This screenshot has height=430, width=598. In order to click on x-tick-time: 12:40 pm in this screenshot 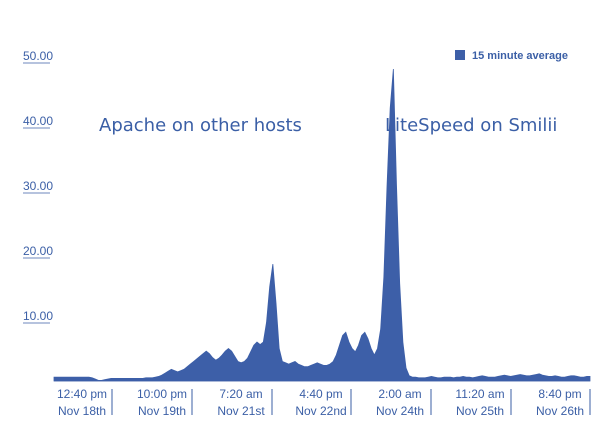, I will do `click(82, 394)`.